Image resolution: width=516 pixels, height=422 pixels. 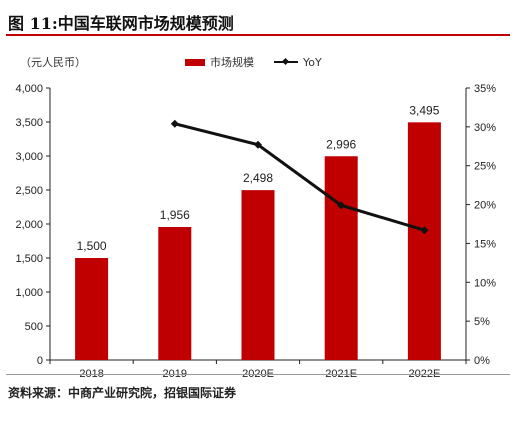 What do you see at coordinates (29, 123) in the screenshot?
I see `y-left-tick-label: 3,500` at bounding box center [29, 123].